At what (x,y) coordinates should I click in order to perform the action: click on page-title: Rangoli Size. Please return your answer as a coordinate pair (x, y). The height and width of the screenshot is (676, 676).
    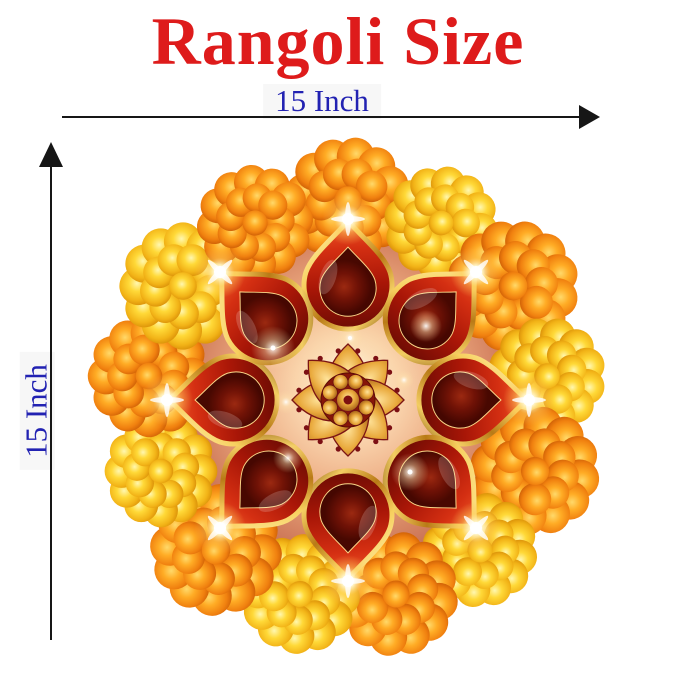
    Looking at the image, I should click on (338, 41).